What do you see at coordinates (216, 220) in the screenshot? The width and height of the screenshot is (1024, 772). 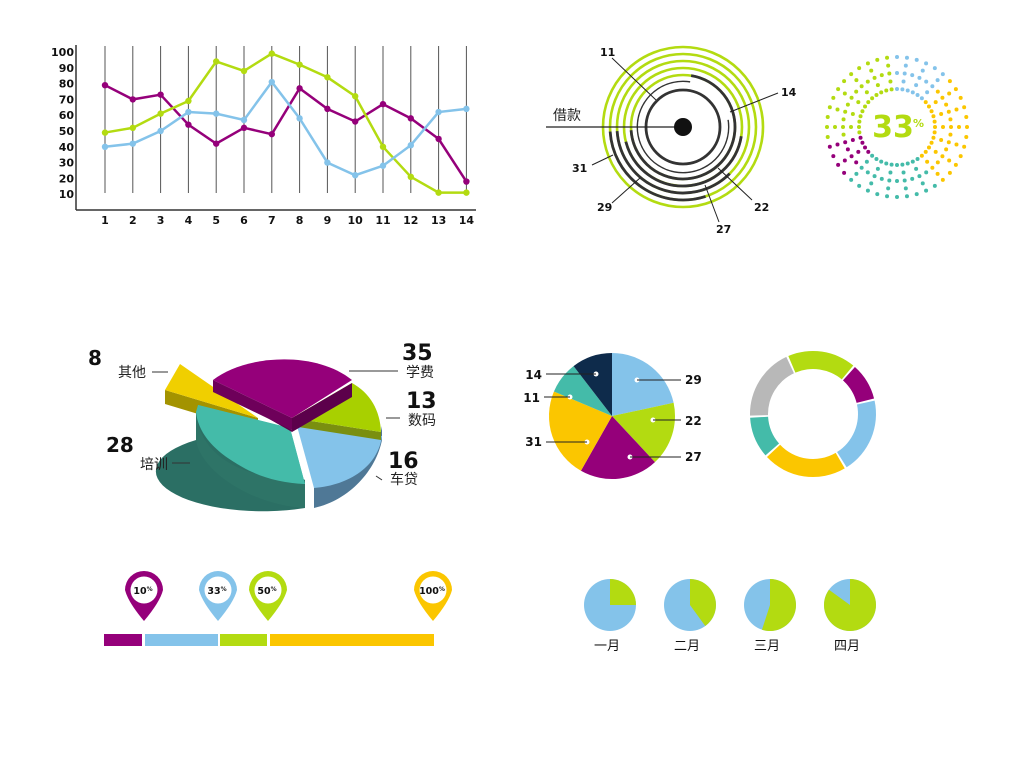 I see `x-tick-label: 5` at bounding box center [216, 220].